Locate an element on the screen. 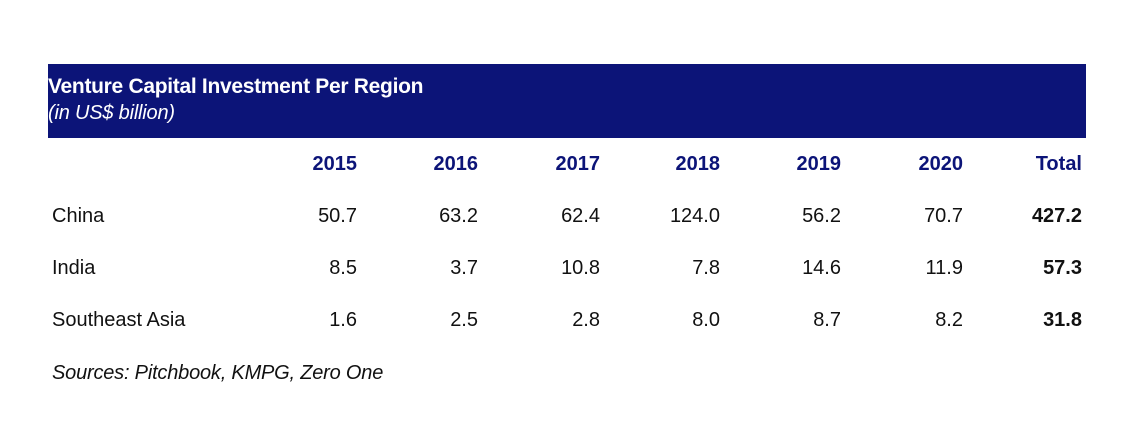 Image resolution: width=1132 pixels, height=424 pixels. region-label: China is located at coordinates (78, 215).